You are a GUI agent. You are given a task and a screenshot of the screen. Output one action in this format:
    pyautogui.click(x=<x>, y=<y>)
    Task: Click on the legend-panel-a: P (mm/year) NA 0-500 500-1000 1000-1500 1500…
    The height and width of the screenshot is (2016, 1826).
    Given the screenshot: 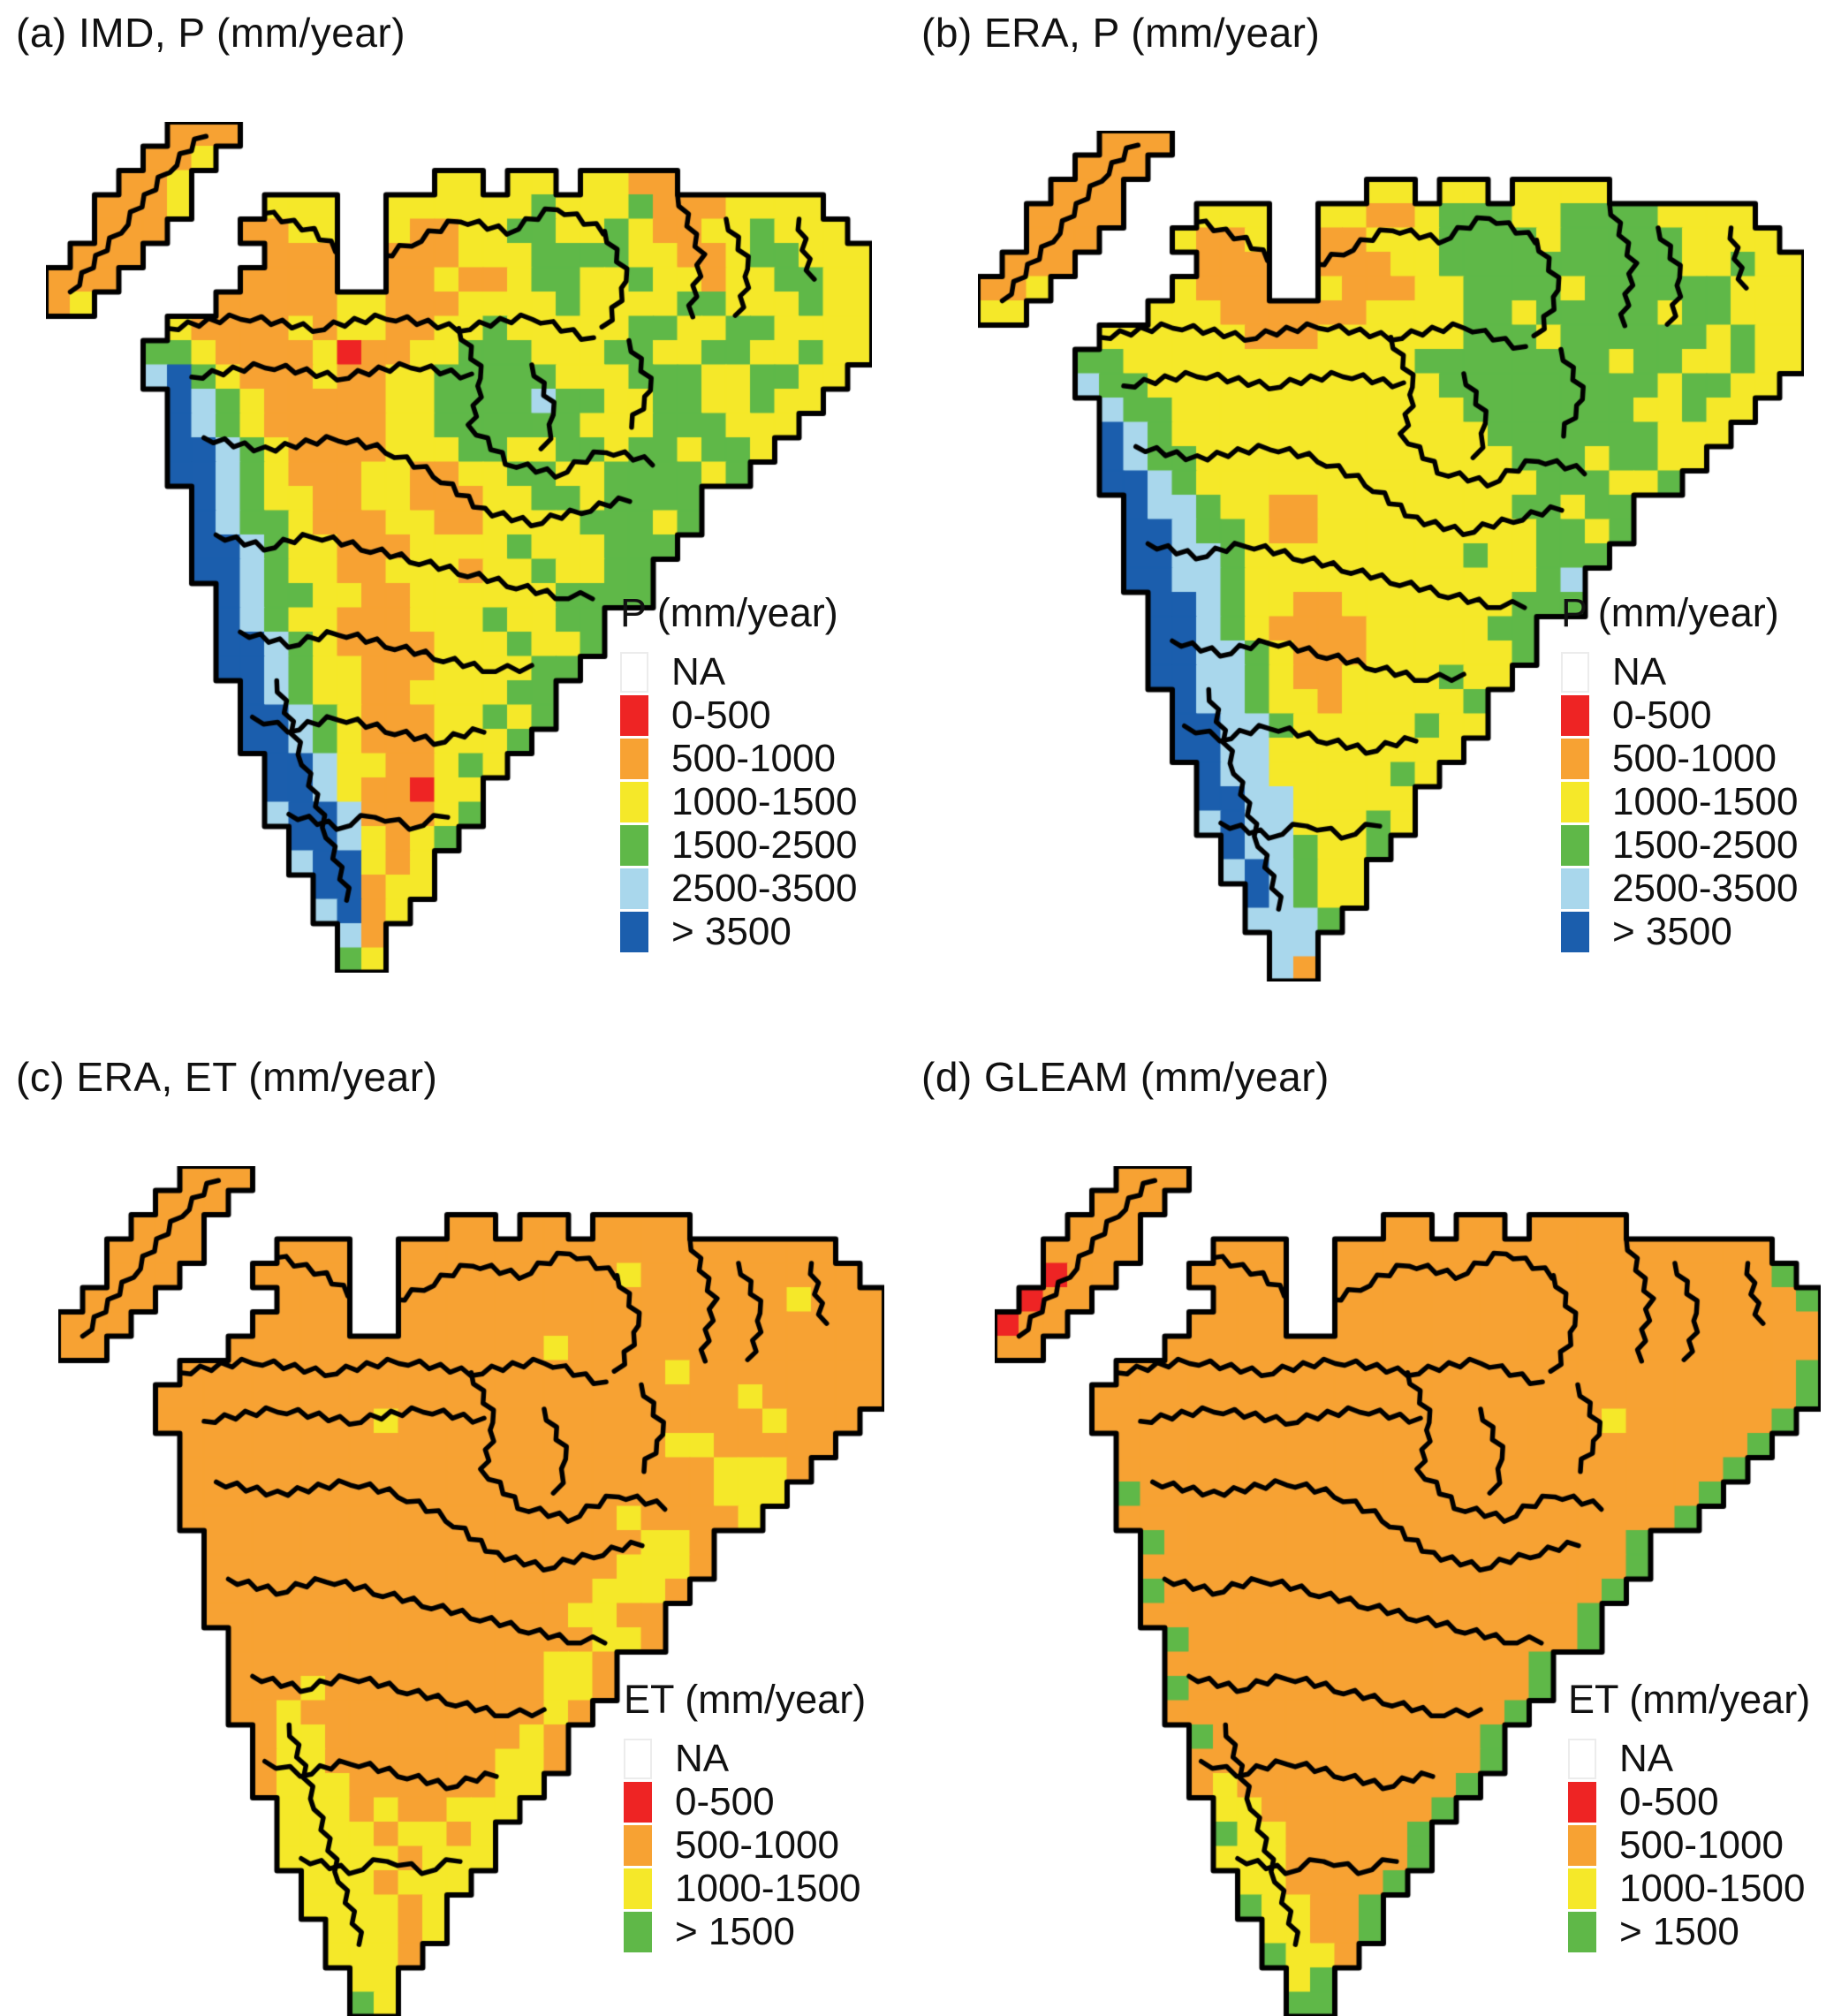 What is the action you would take?
    pyautogui.click(x=738, y=771)
    